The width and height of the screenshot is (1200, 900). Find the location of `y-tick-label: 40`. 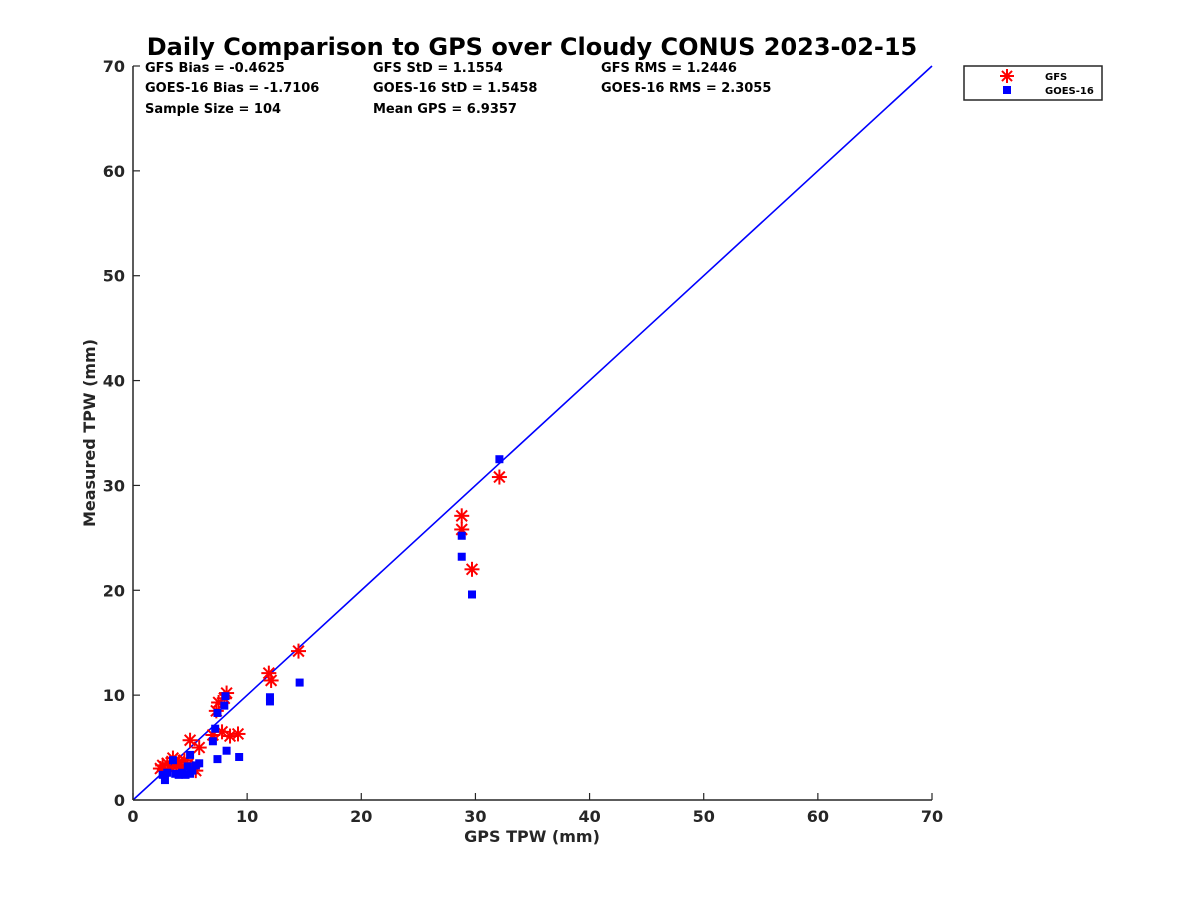

y-tick-label: 40 is located at coordinates (114, 381).